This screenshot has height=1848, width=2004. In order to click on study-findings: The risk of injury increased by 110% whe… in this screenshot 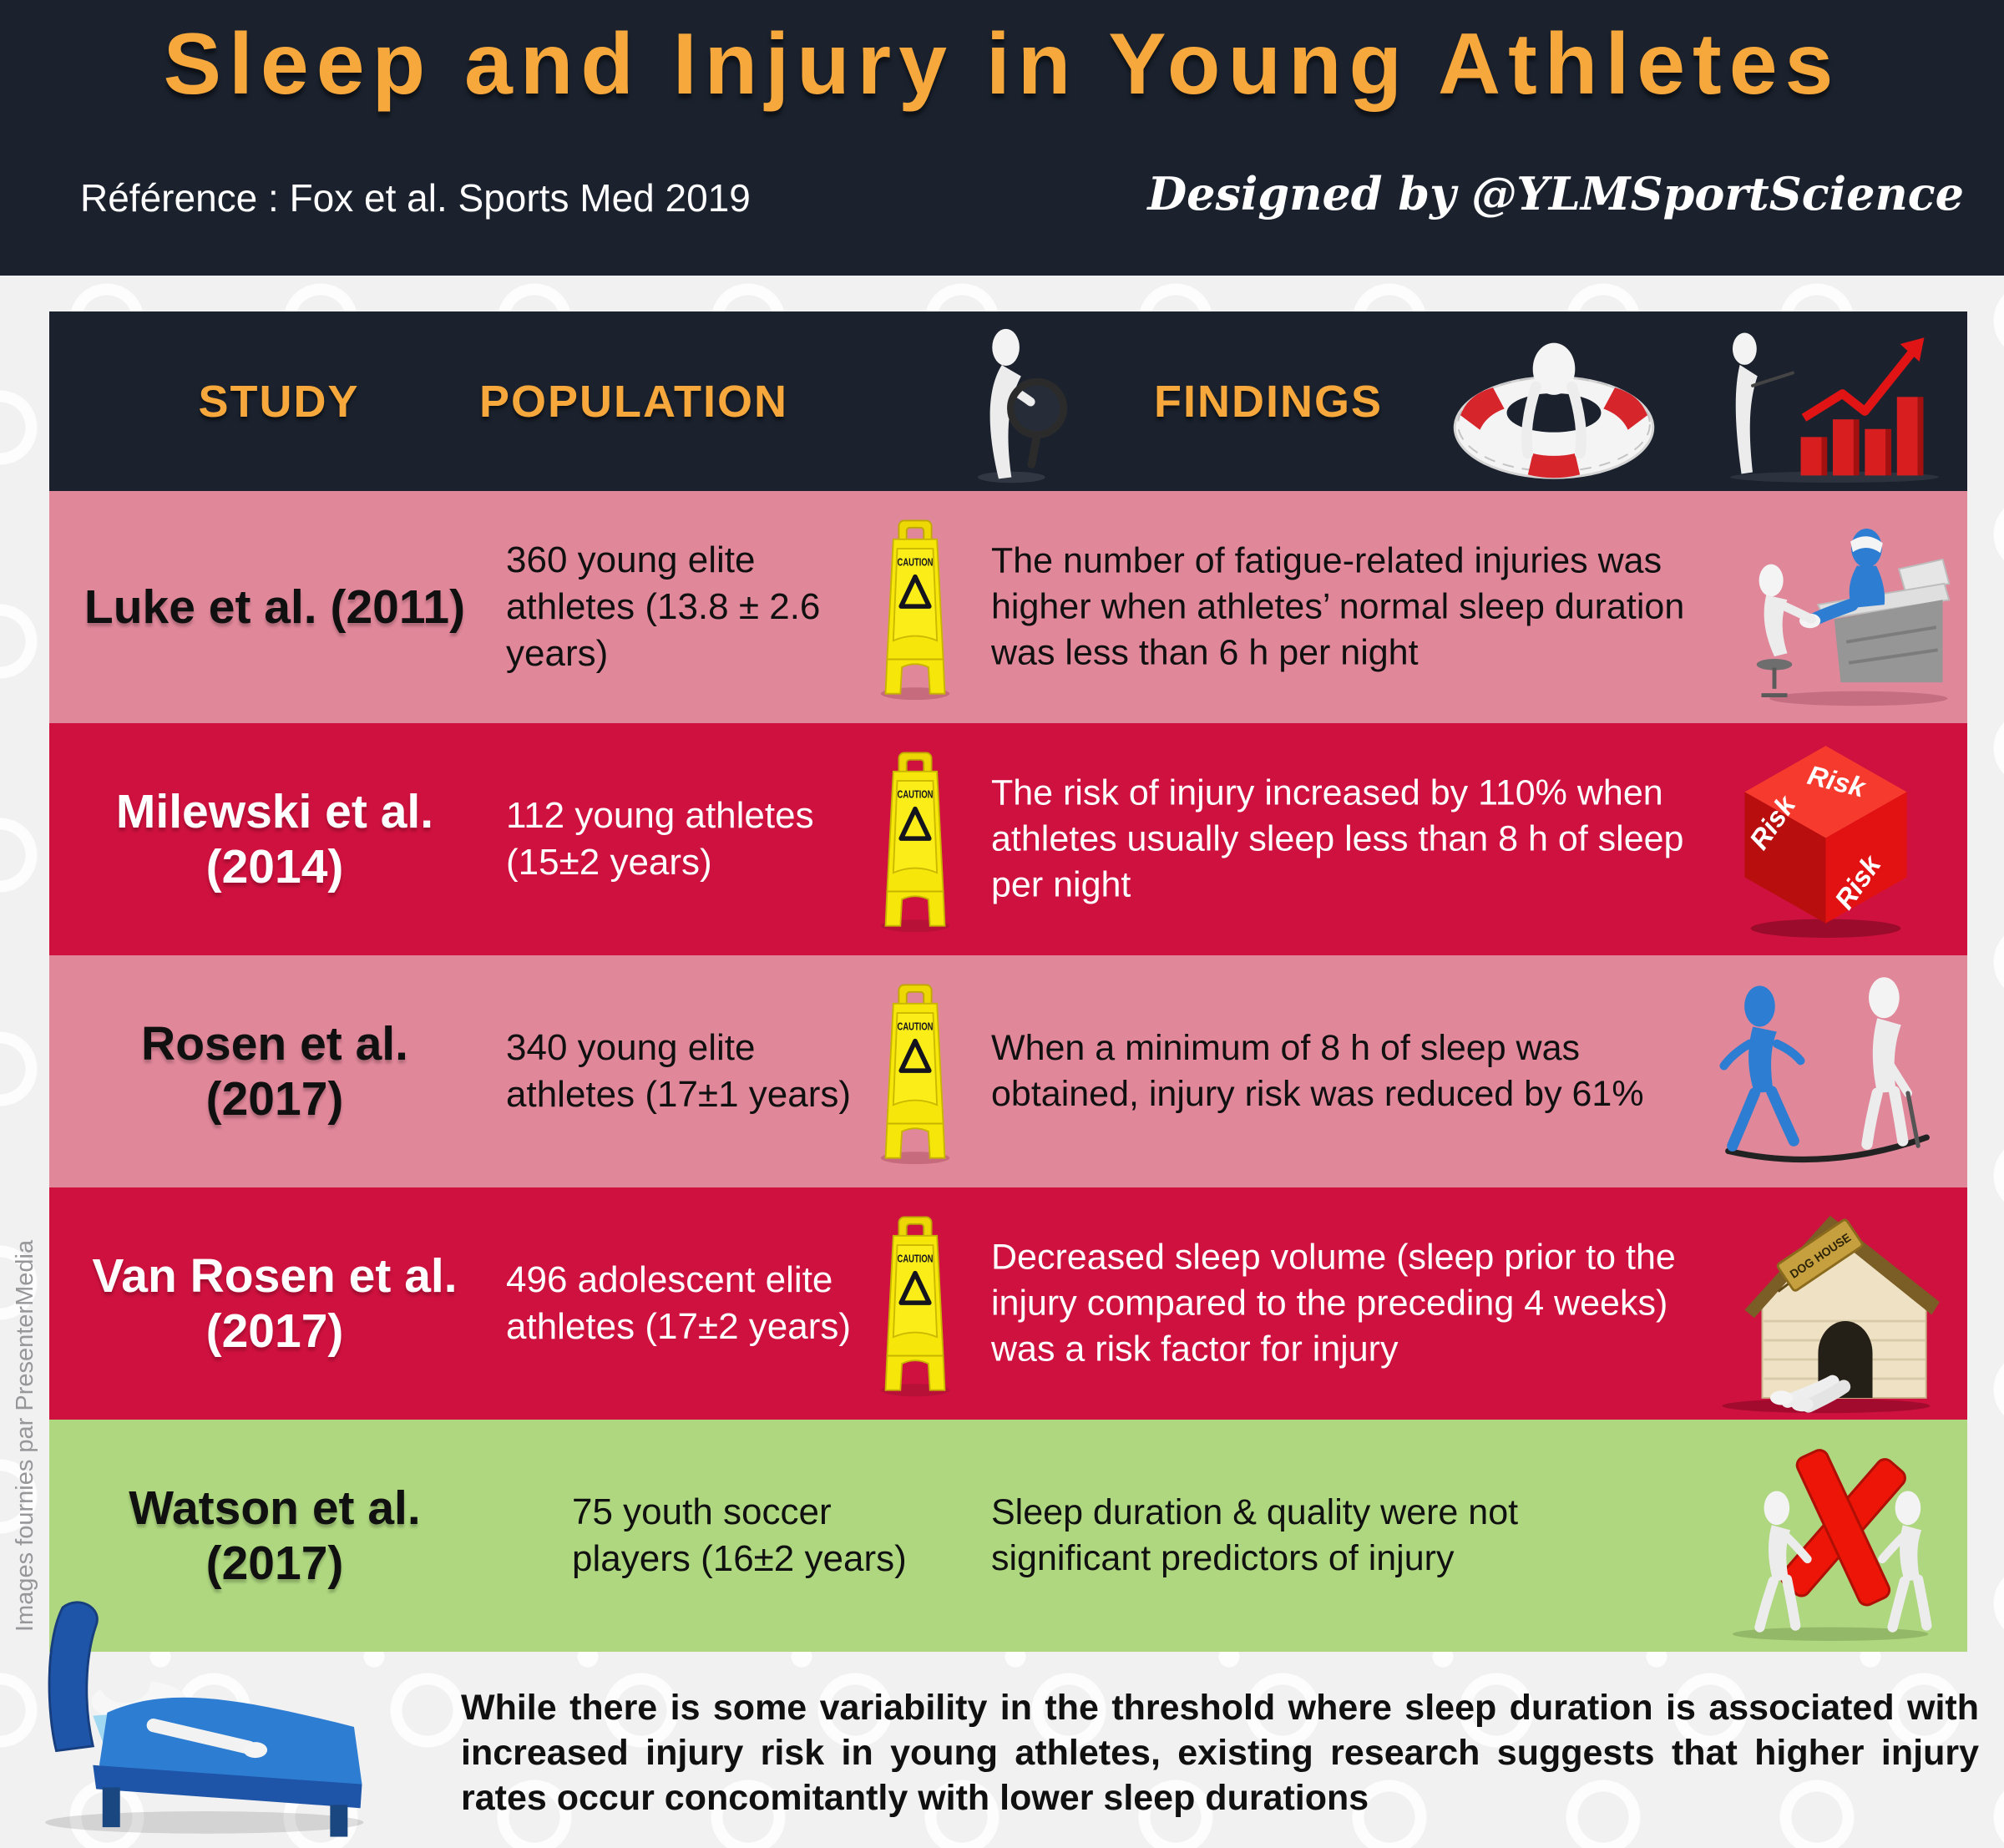, I will do `click(1337, 838)`.